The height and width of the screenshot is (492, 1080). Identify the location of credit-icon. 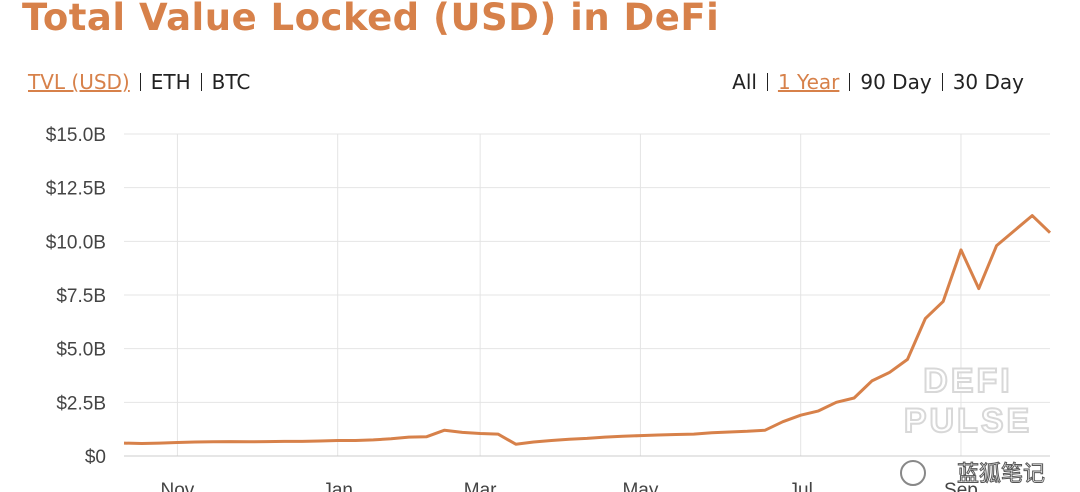
(913, 473).